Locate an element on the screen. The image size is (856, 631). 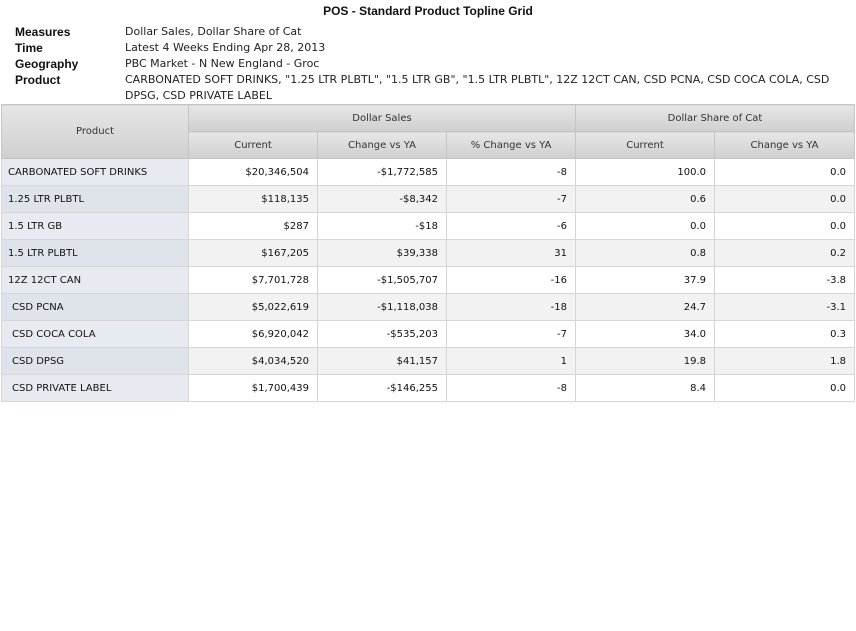
value-cell: $4,034,520 is located at coordinates (253, 361).